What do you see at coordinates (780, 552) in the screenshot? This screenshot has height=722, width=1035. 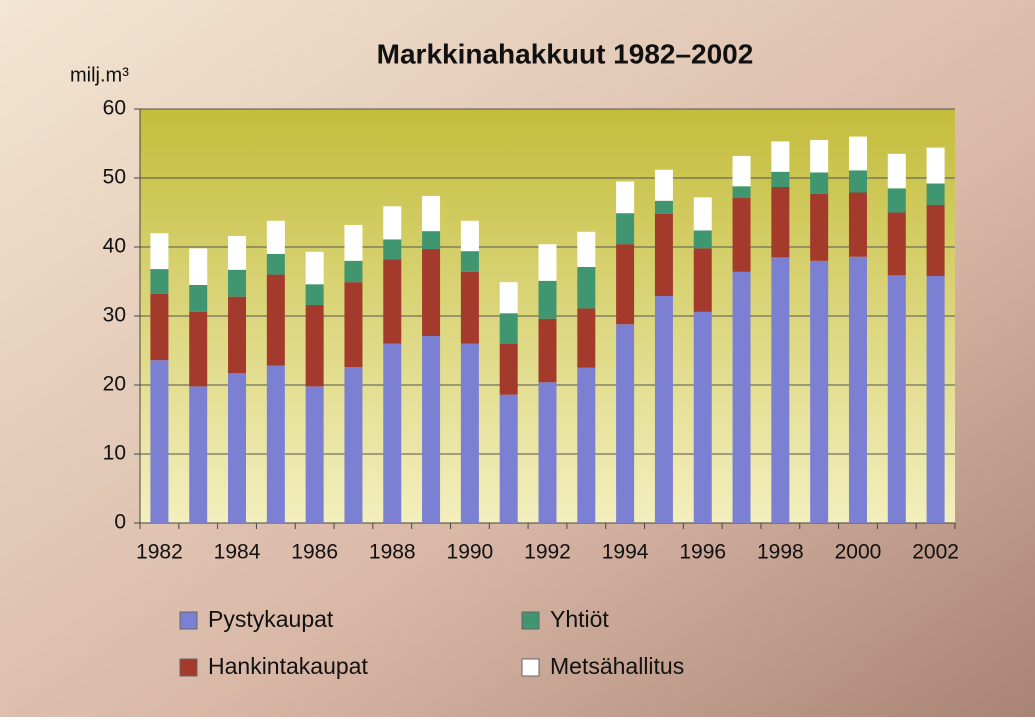 I see `x-tick-label: 1998` at bounding box center [780, 552].